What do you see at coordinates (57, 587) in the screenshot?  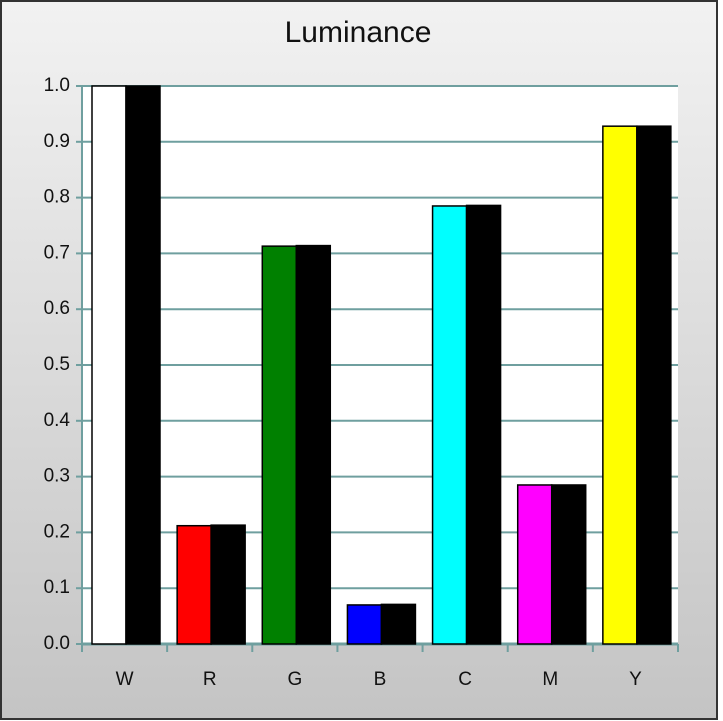 I see `y-tick-label: 0.1` at bounding box center [57, 587].